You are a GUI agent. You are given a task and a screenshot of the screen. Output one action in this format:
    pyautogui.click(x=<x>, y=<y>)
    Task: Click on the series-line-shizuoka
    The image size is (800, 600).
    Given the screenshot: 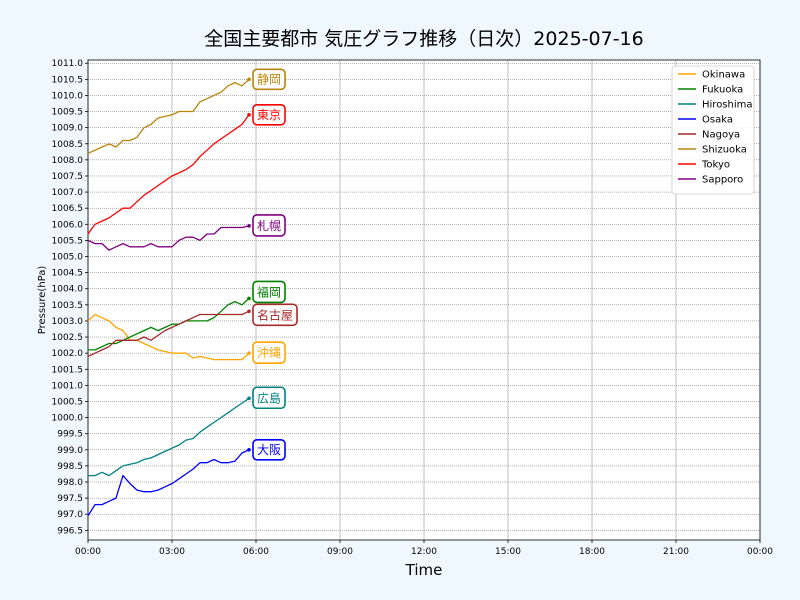 What is the action you would take?
    pyautogui.click(x=168, y=116)
    